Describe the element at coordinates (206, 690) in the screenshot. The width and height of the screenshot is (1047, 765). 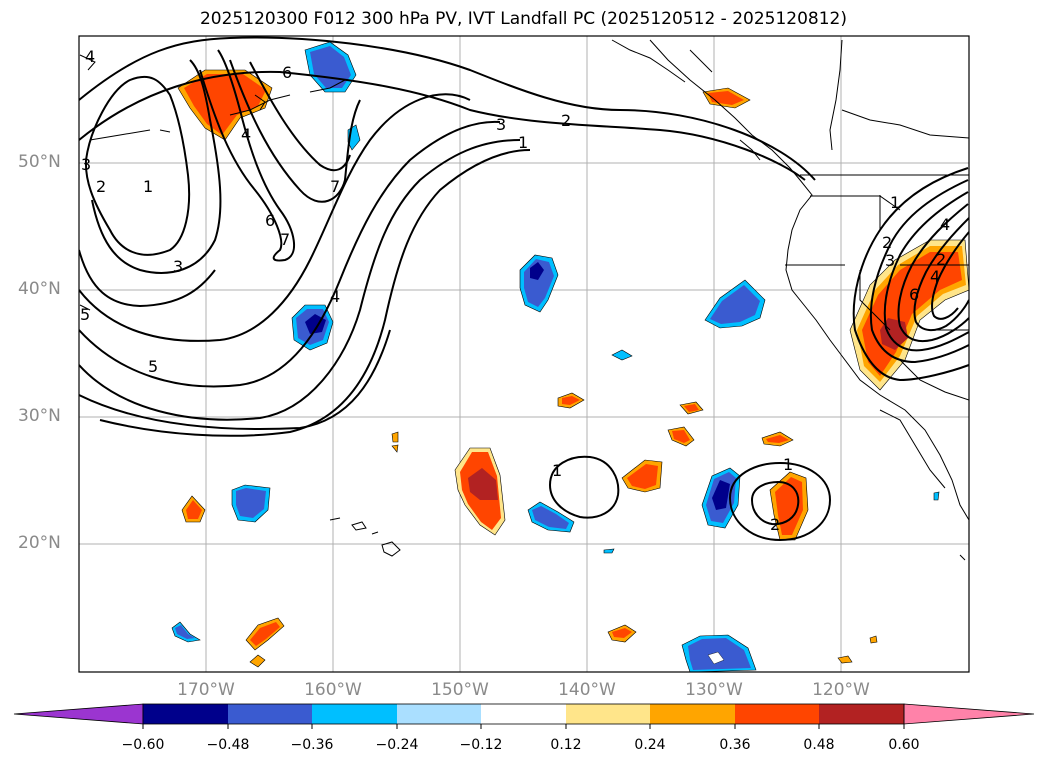
I see `lon-label-170w: 170°W` at that location.